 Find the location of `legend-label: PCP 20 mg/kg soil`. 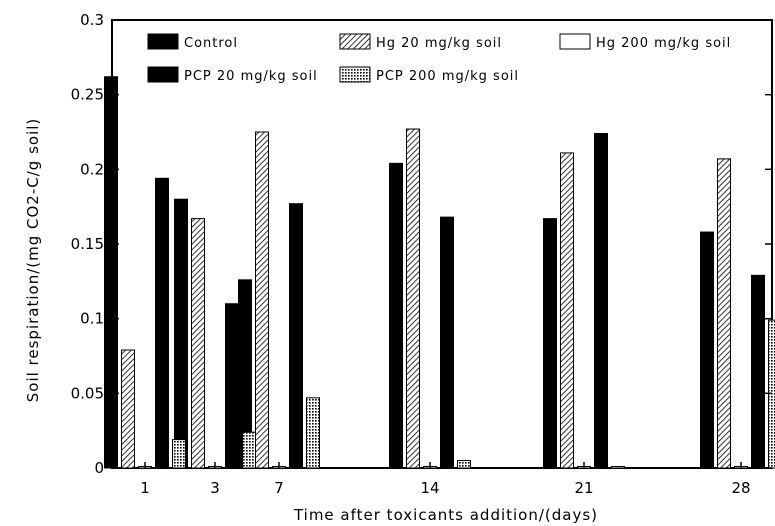

legend-label: PCP 20 mg/kg soil is located at coordinates (251, 76).